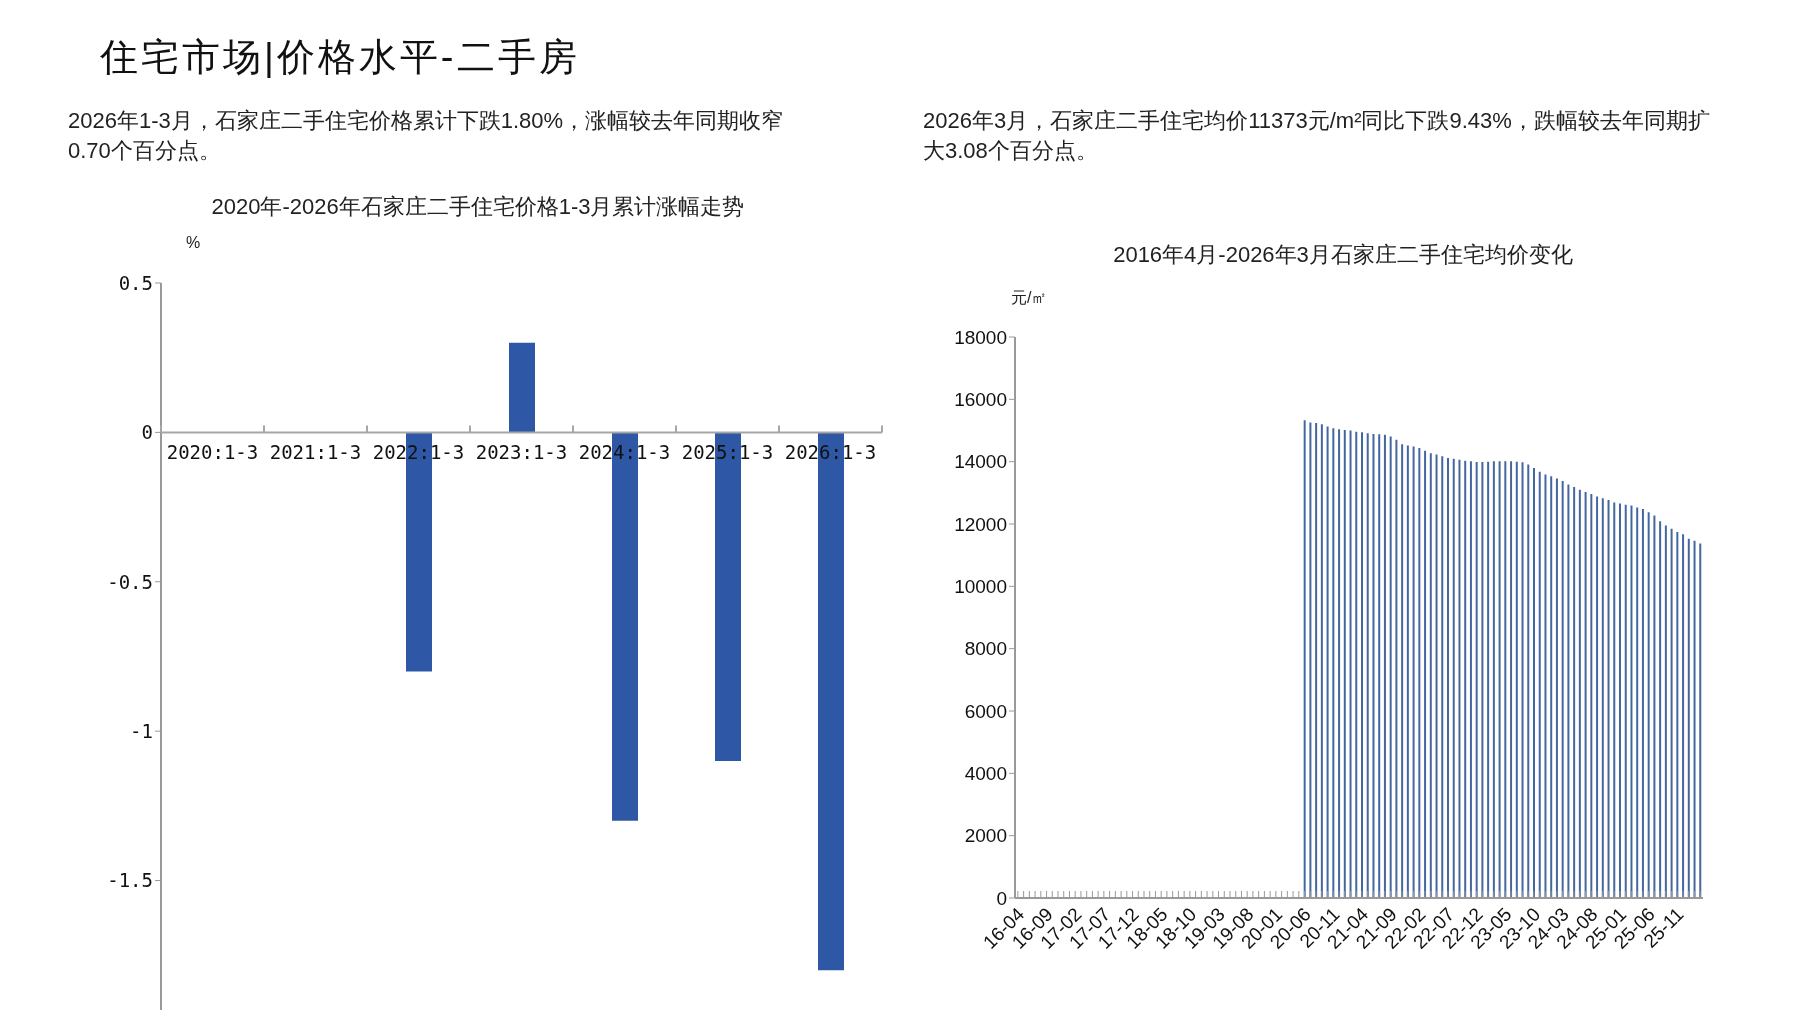 The image size is (1797, 1010). I want to click on chart-subtitle: 2026年1-3月，石家庄二手住宅价格累计下跌1.80%，涨幅较去年同期收窄0.70个百分点。, so click(426, 136).